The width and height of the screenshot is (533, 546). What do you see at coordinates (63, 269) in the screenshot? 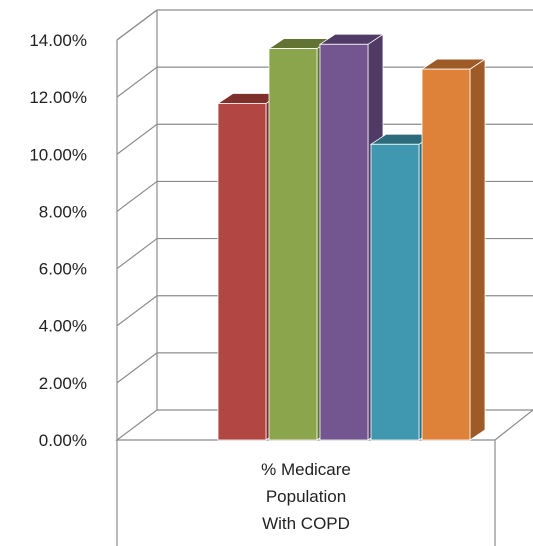
I see `y-tick-label: 6.00%` at bounding box center [63, 269].